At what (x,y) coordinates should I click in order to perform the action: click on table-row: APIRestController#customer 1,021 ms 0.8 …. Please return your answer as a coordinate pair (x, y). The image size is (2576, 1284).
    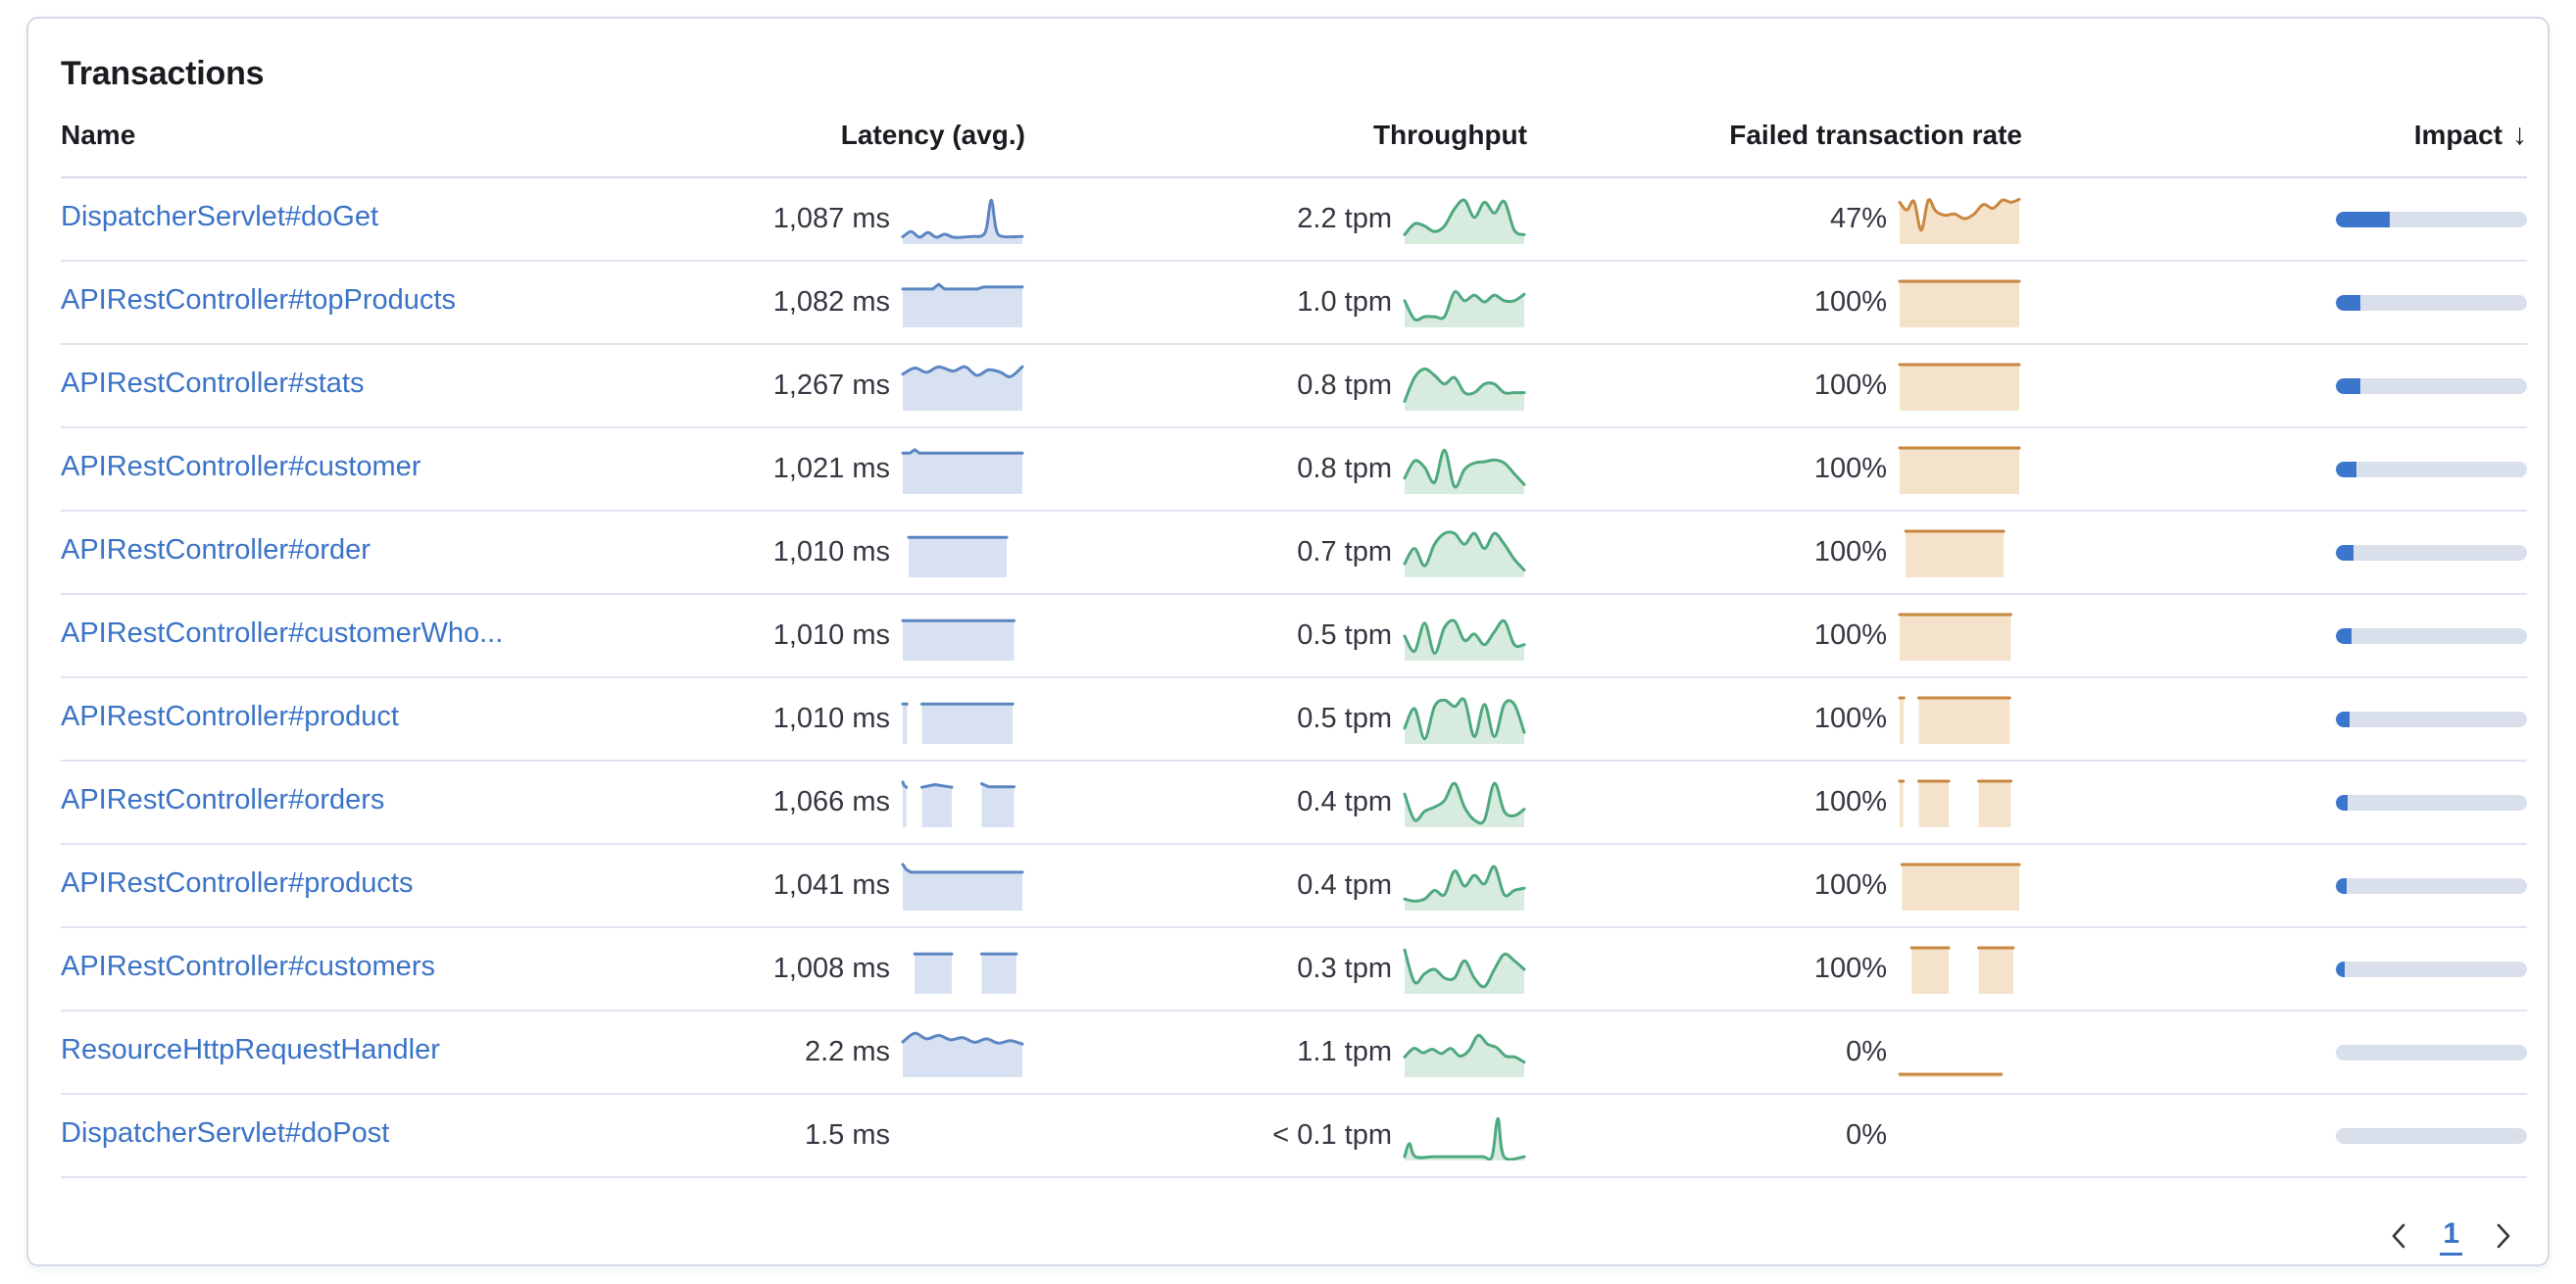
    Looking at the image, I should click on (1294, 470).